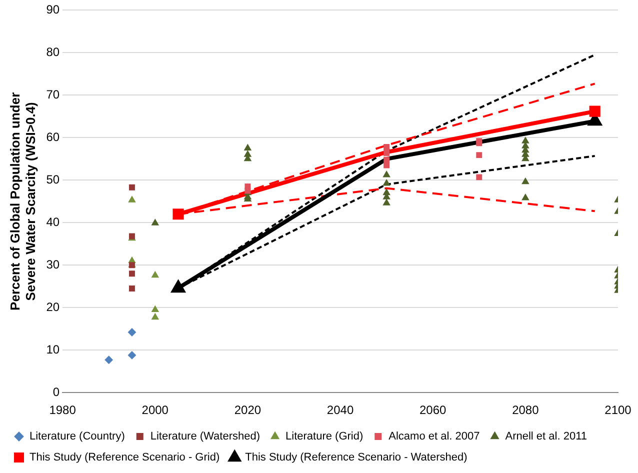 This screenshot has width=638, height=473. What do you see at coordinates (434, 436) in the screenshot?
I see `legend-label: Alcamo et al. 2007` at bounding box center [434, 436].